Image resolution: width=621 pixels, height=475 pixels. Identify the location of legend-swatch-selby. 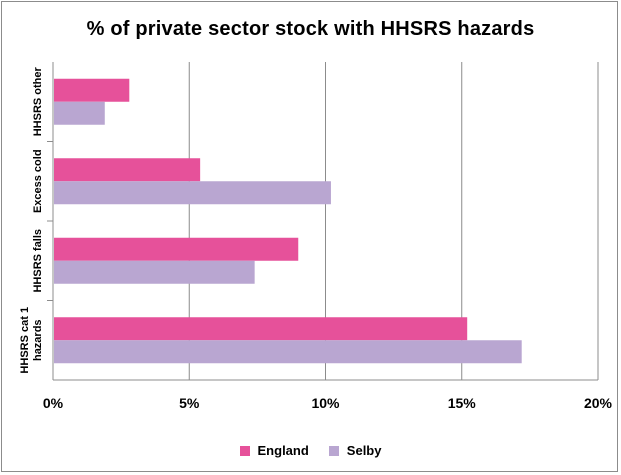
(333, 450).